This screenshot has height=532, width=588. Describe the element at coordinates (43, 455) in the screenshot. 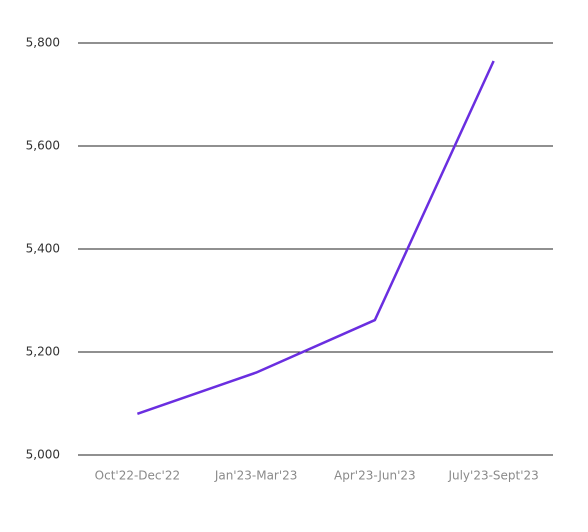

I see `y-tick-label: 5,000` at that location.